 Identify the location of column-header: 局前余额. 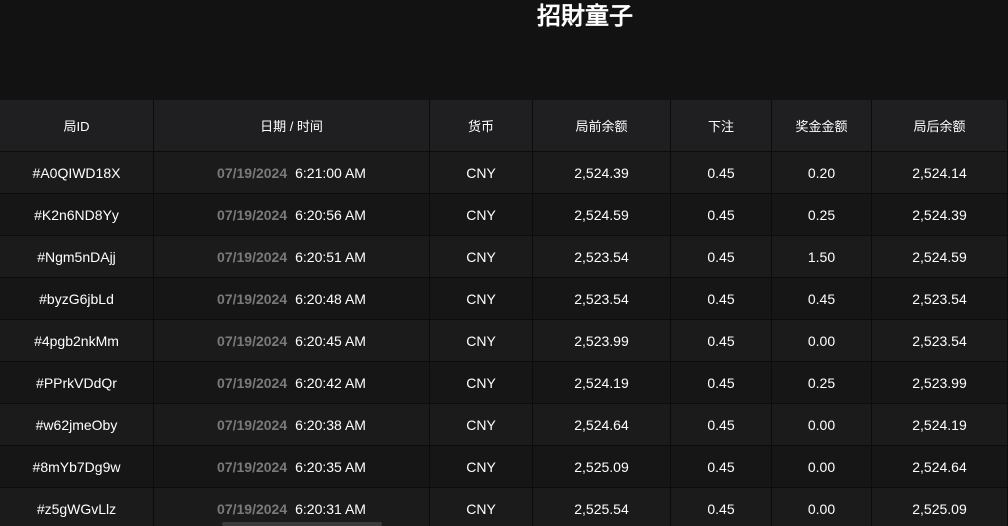
(602, 125).